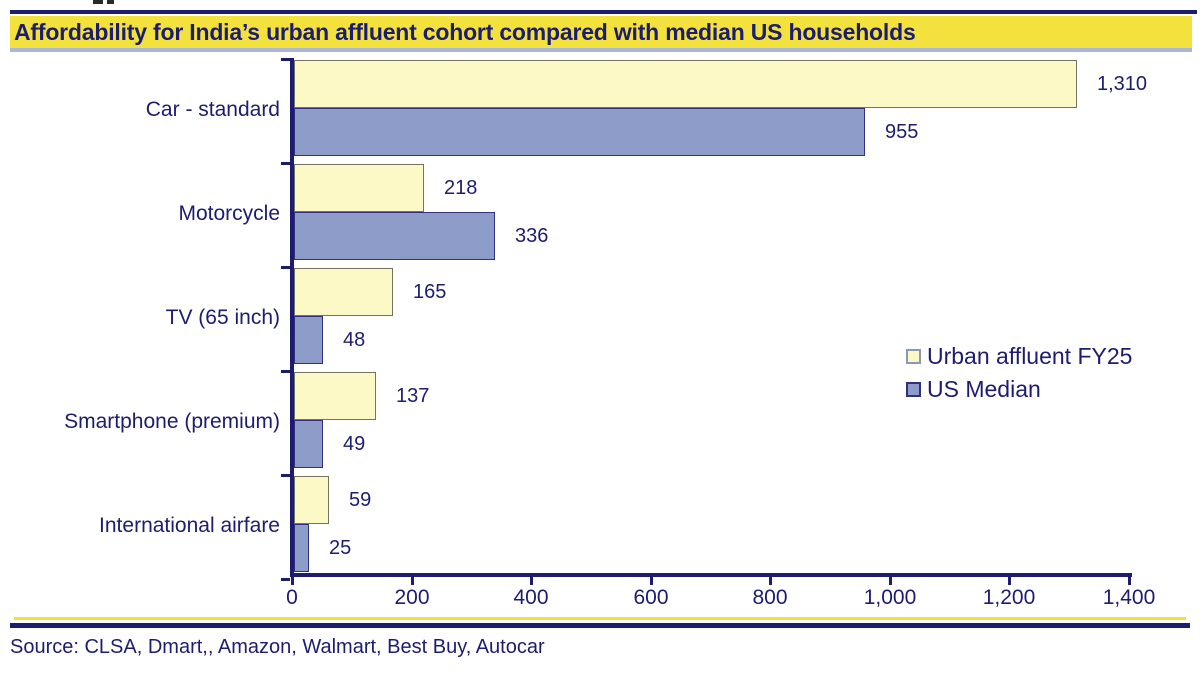 Image resolution: width=1200 pixels, height=677 pixels. Describe the element at coordinates (1009, 597) in the screenshot. I see `x-axis-tick-label: 1,200` at that location.